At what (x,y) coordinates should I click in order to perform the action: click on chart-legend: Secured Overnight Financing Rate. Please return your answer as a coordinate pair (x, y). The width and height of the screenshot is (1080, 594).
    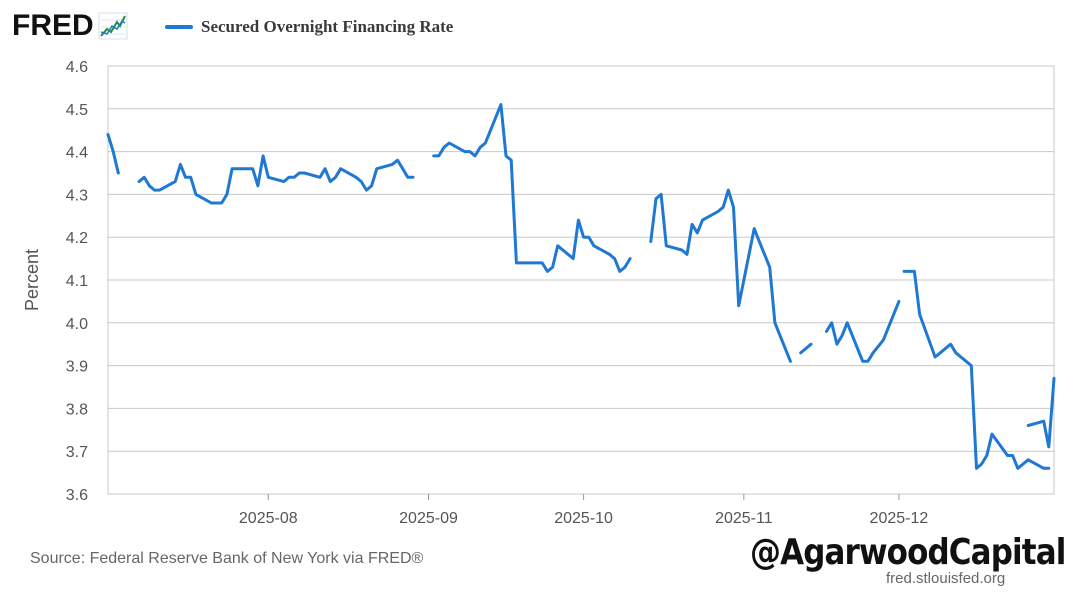
    Looking at the image, I should click on (309, 27).